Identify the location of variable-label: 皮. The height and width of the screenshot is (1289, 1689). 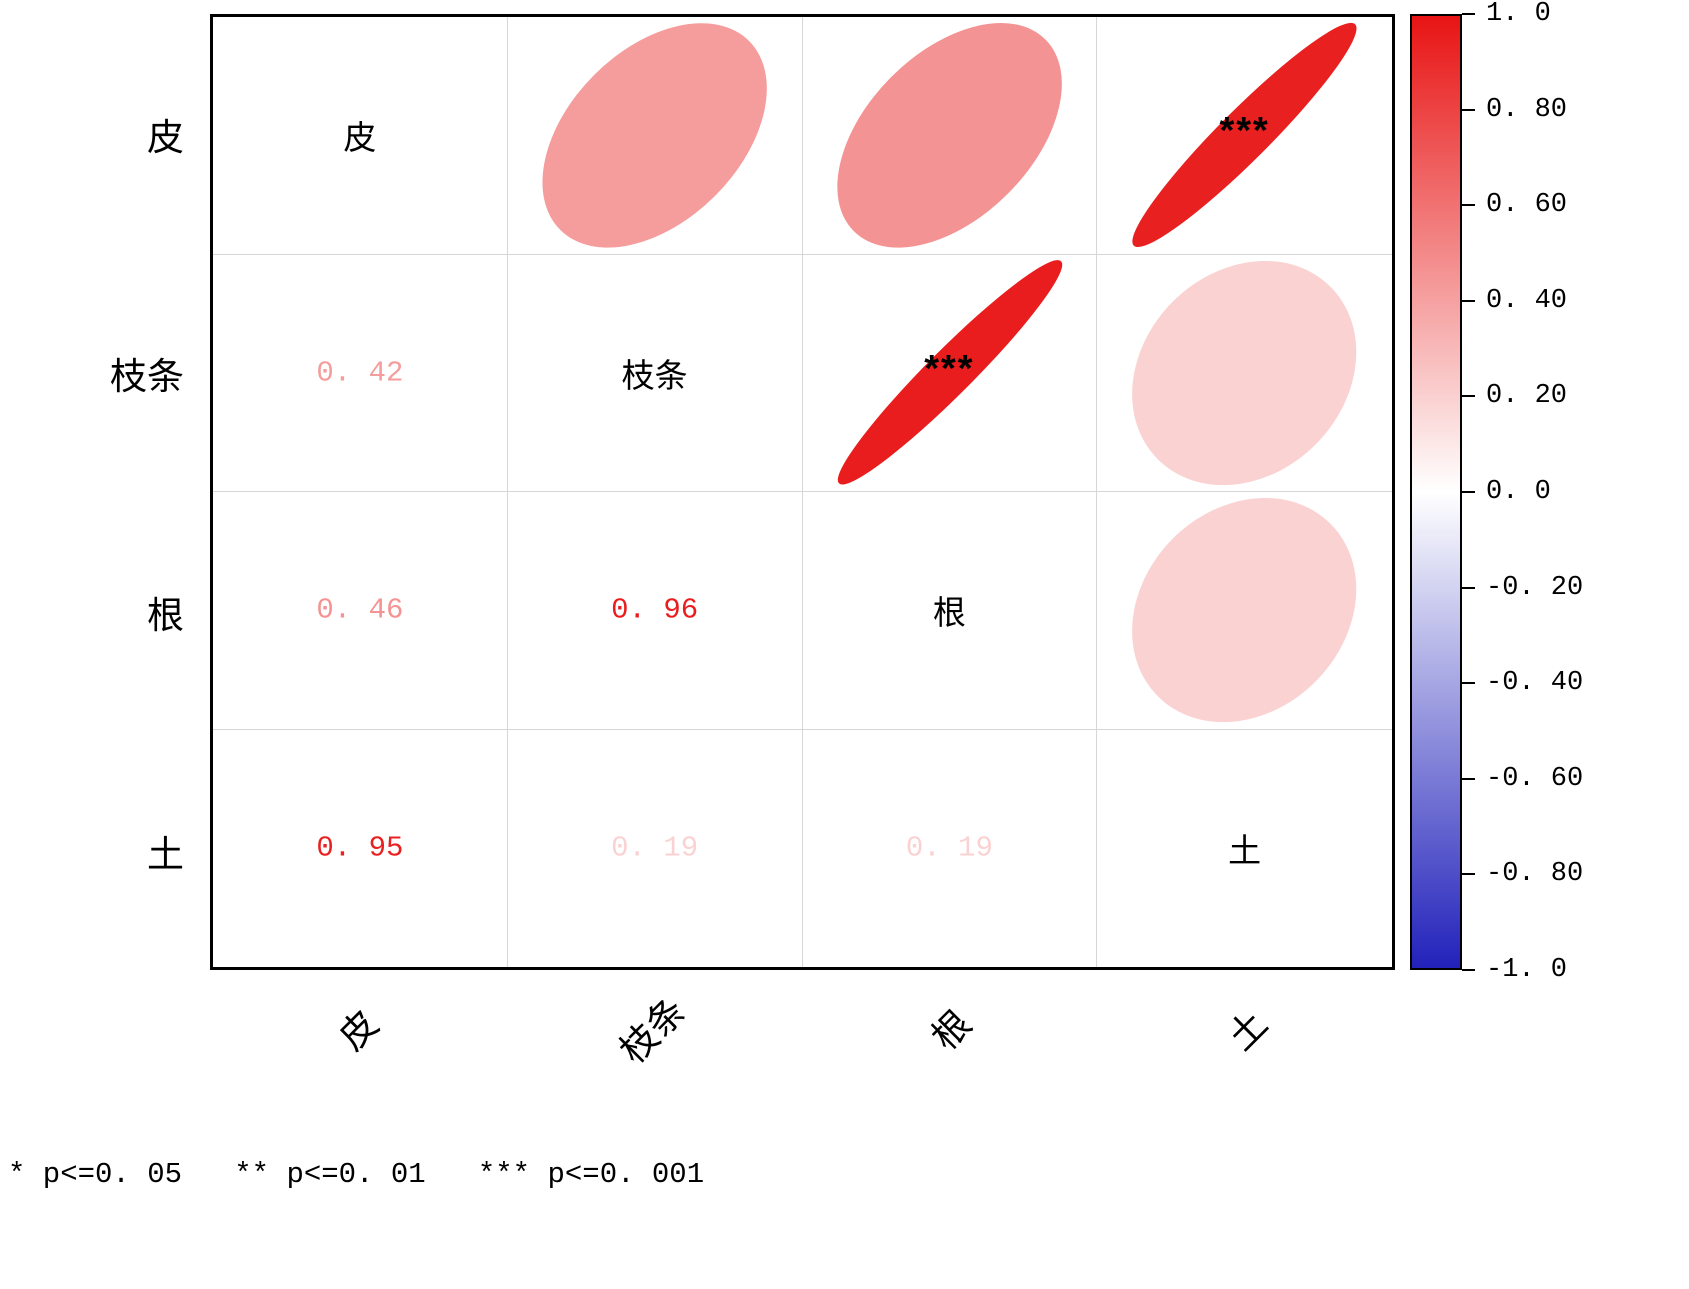
(360, 138).